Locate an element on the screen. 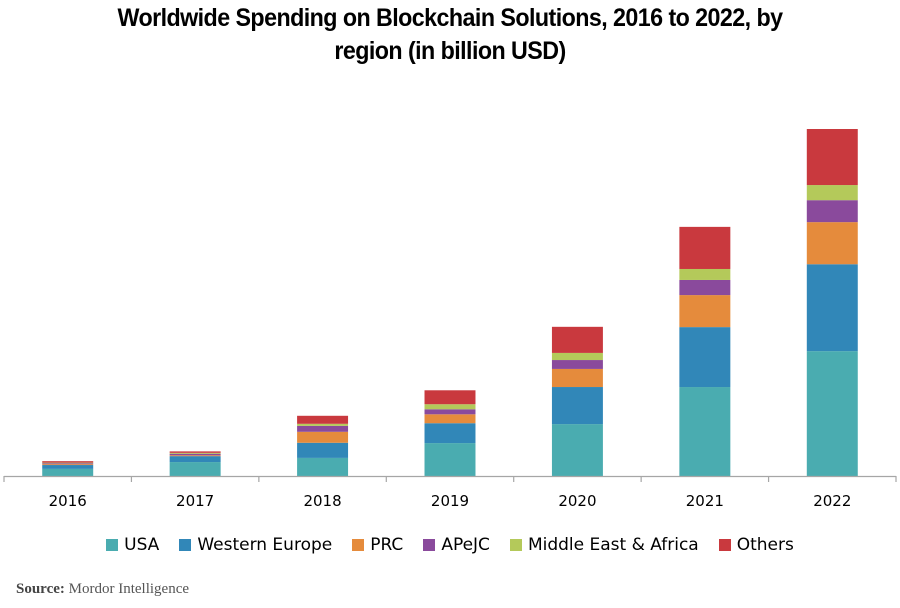 The height and width of the screenshot is (608, 900). legend-item-western-europe: Western Europe is located at coordinates (255, 545).